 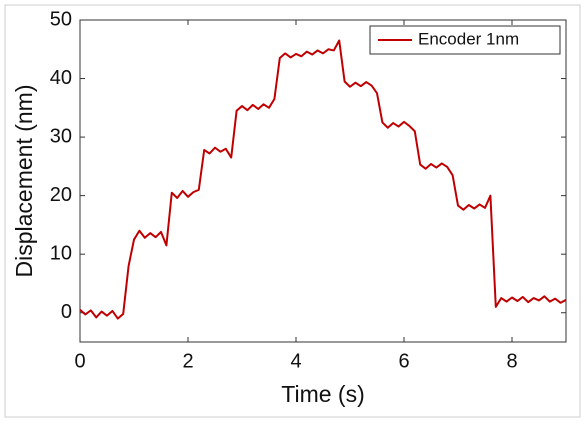 What do you see at coordinates (187, 361) in the screenshot?
I see `x-tick-label: 2` at bounding box center [187, 361].